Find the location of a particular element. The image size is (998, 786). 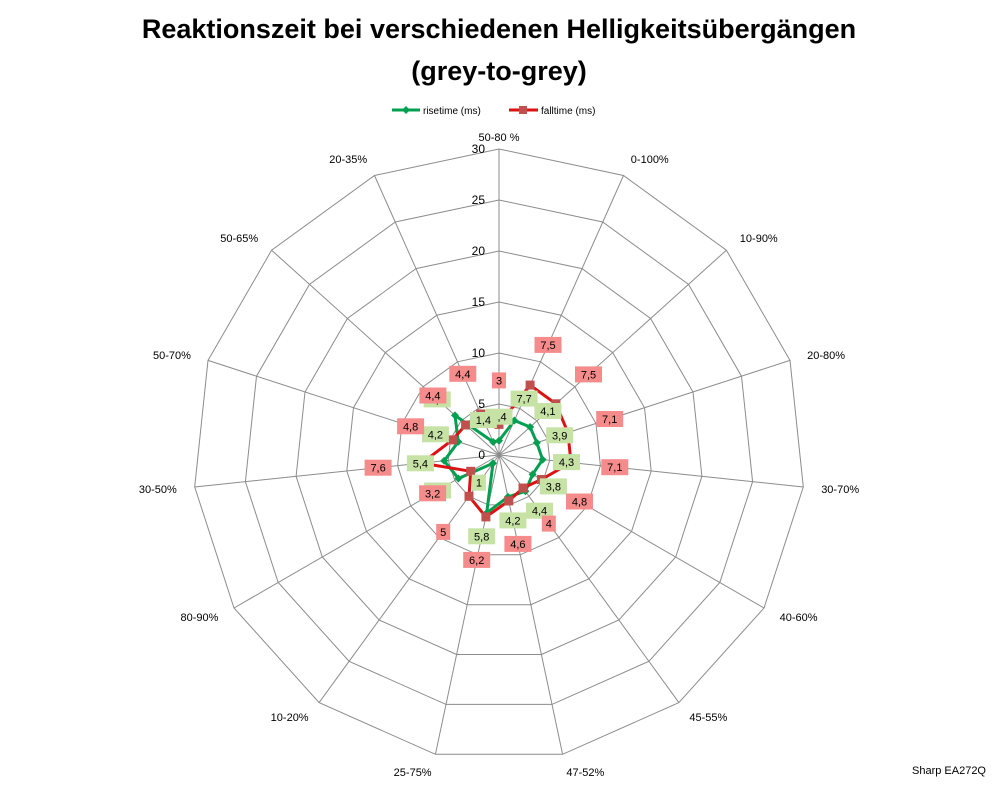

data-label: 4,6 is located at coordinates (517, 545).